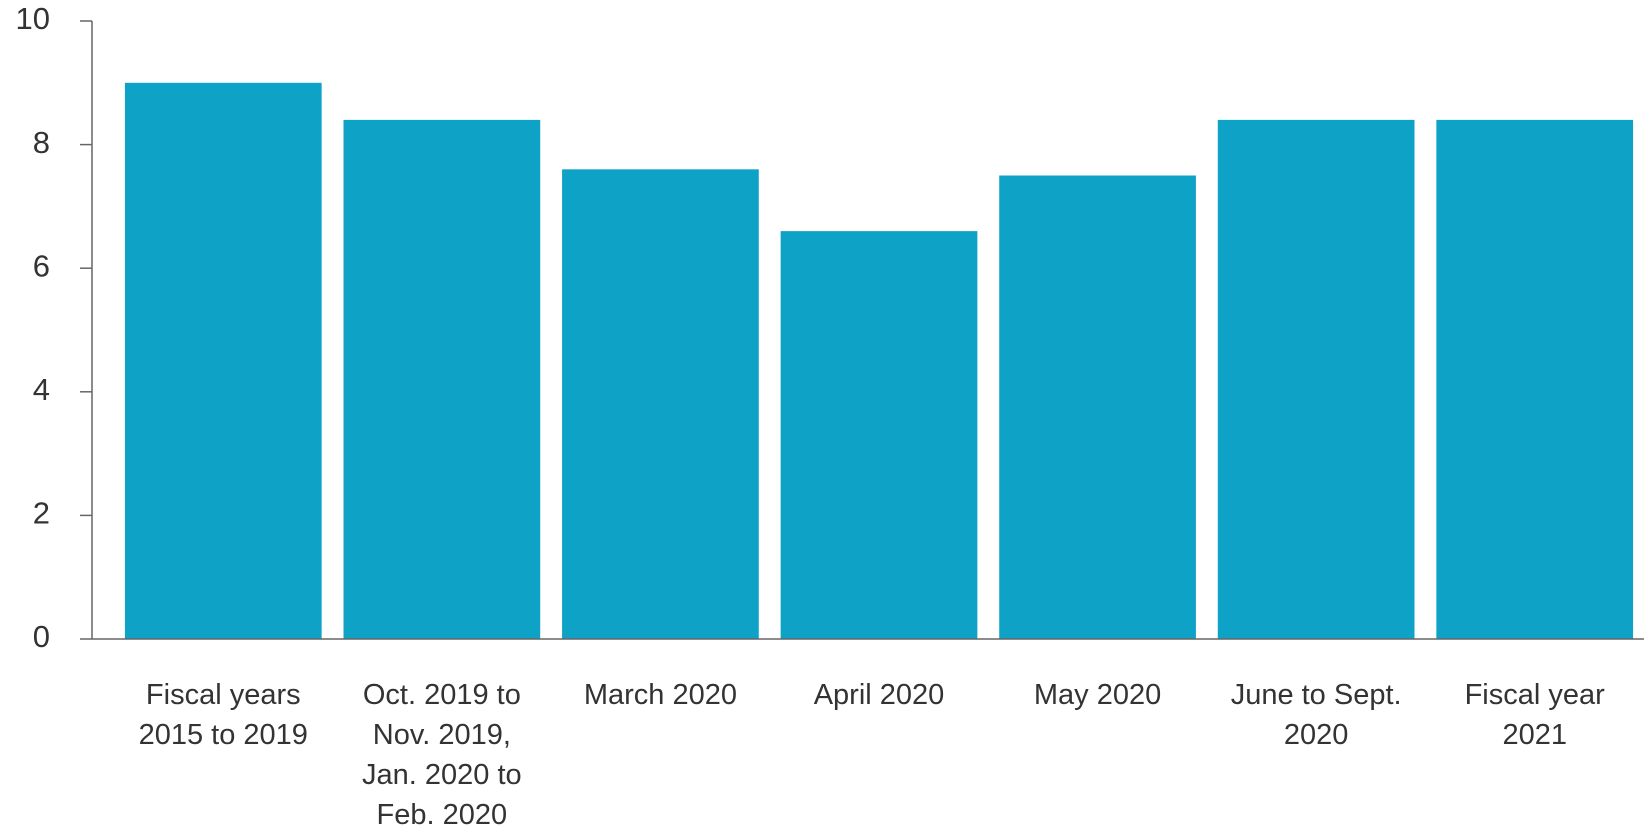 Image resolution: width=1644 pixels, height=836 pixels. I want to click on x-tick-label: March 2020, so click(660, 695).